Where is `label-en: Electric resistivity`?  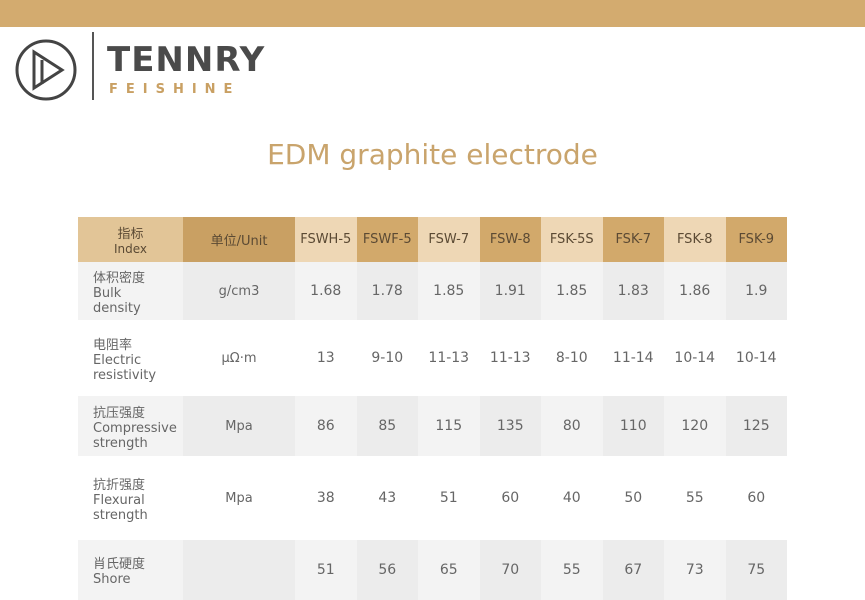 label-en: Electric resistivity is located at coordinates (125, 367).